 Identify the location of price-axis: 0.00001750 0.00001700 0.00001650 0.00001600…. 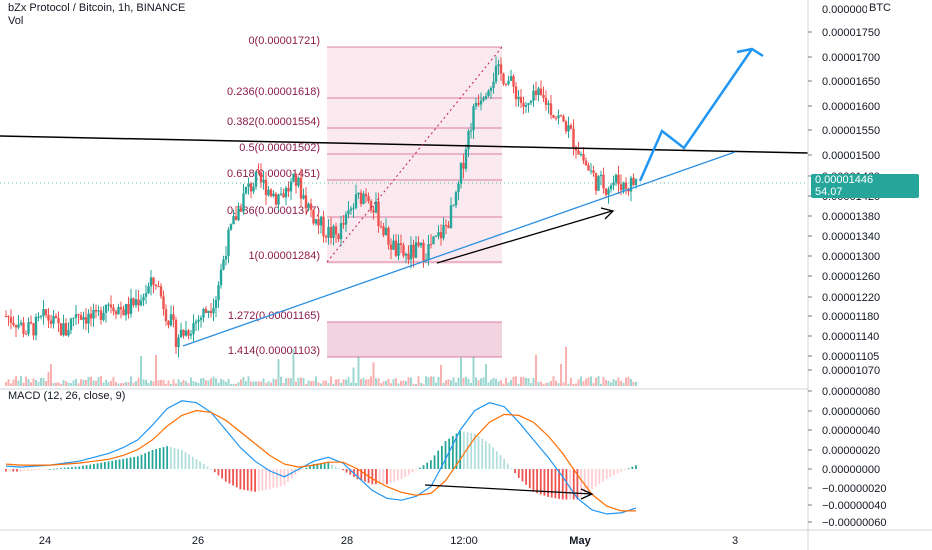
(844, 190).